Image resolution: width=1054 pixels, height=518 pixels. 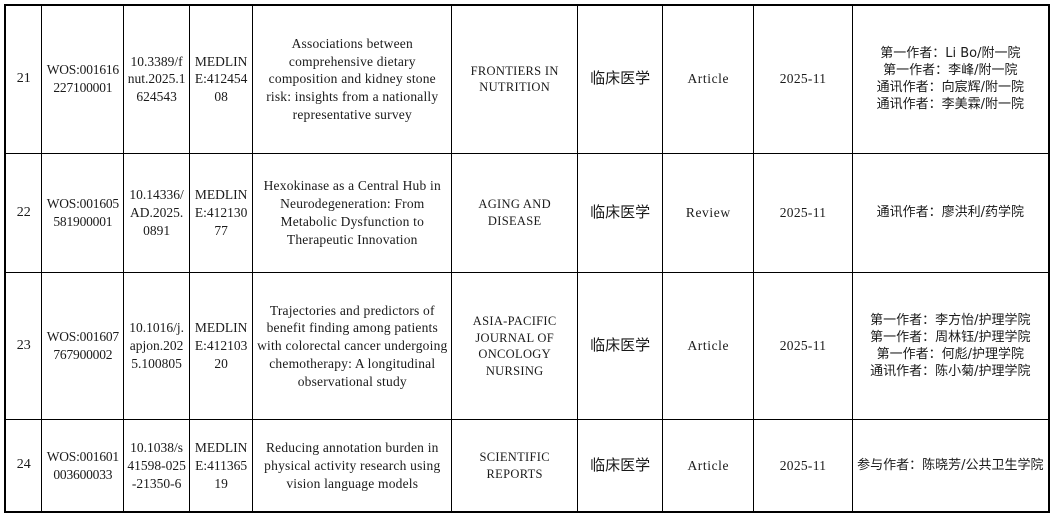 I want to click on author-line: 第一作者：李峰/附一院, so click(x=950, y=71).